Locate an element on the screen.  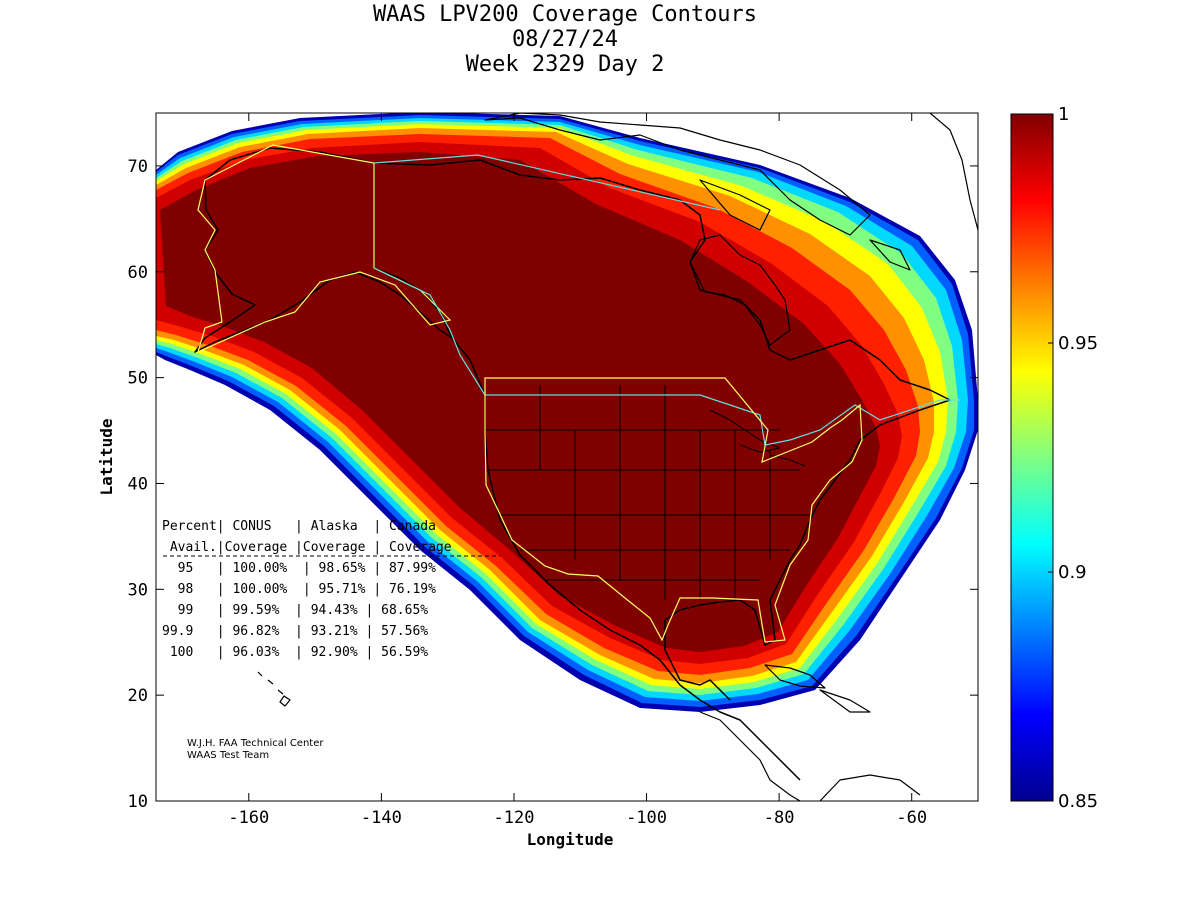
gulf-east-coast is located at coordinates (807, 550).